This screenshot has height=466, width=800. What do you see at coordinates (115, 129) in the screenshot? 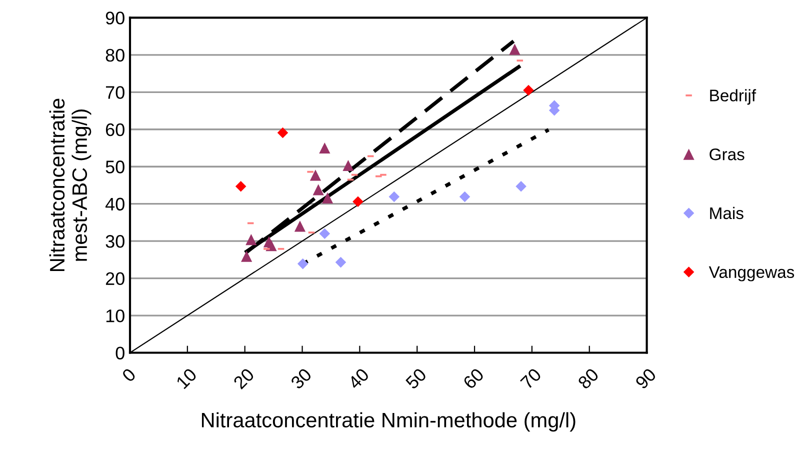
I see `y-tick-label: 60` at bounding box center [115, 129].